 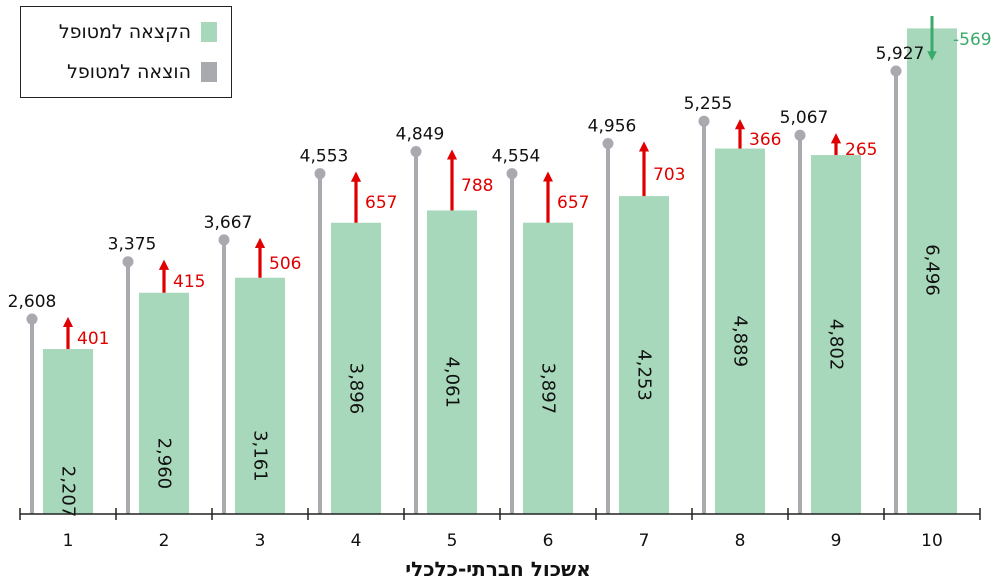 What do you see at coordinates (836, 541) in the screenshot?
I see `x-tick-label: 9` at bounding box center [836, 541].